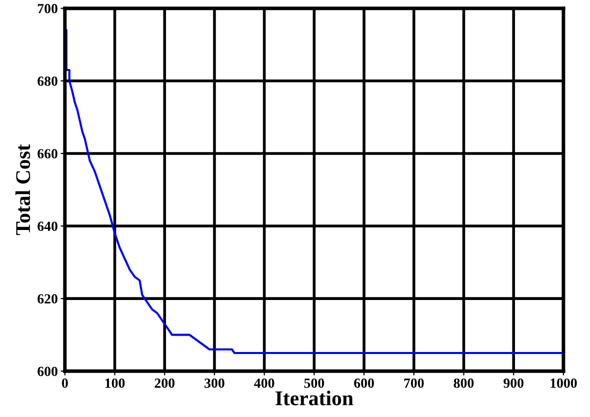 The height and width of the screenshot is (417, 590). What do you see at coordinates (314, 383) in the screenshot?
I see `x-tick-label: 500` at bounding box center [314, 383].